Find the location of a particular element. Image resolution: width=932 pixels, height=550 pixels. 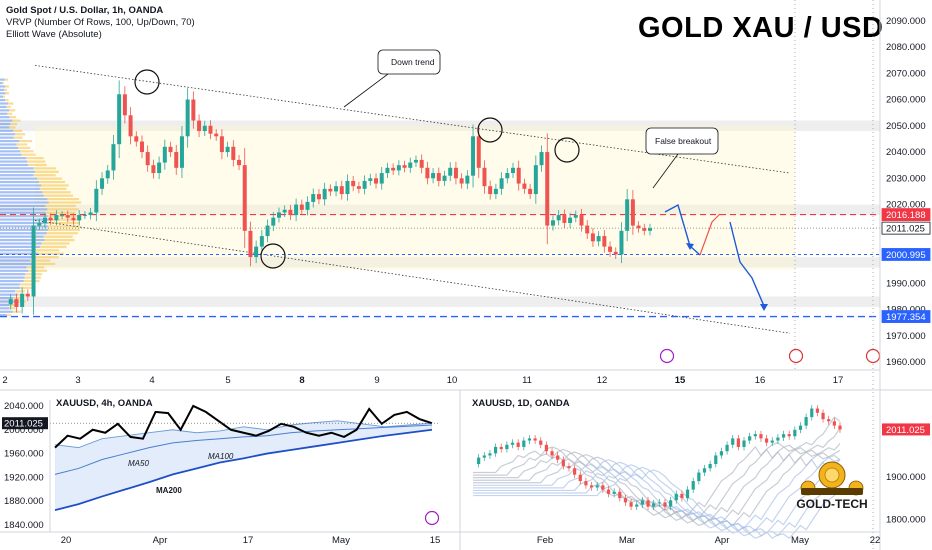

x-tick-main: 3 is located at coordinates (77, 380).